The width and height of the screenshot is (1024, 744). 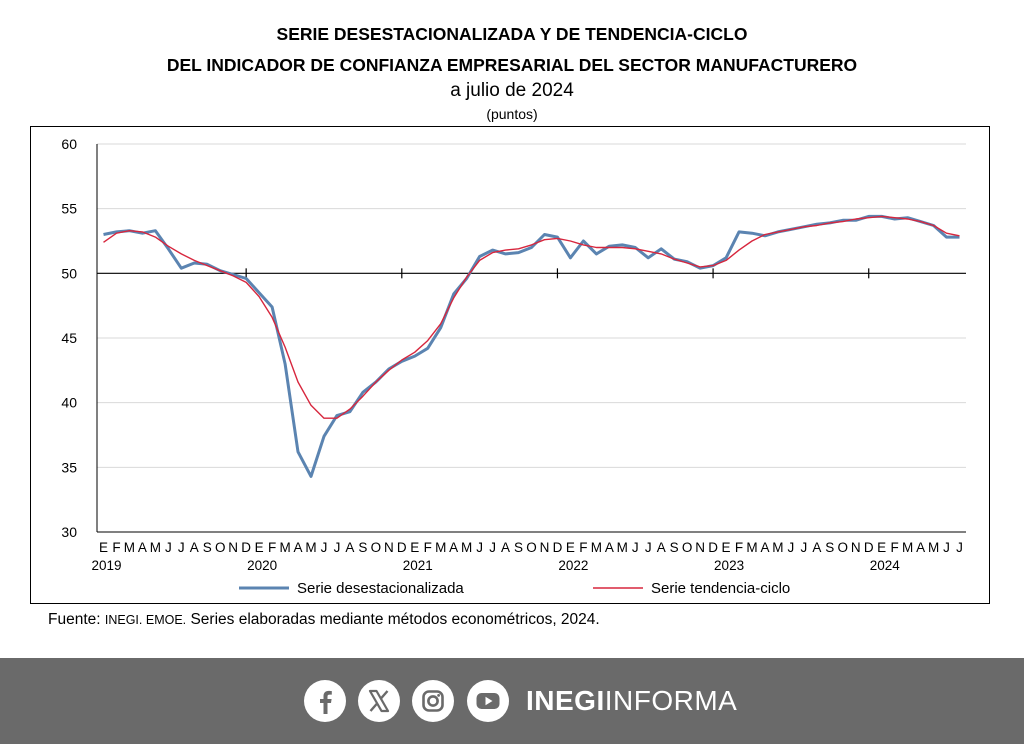 I want to click on x-year-label: 2023, so click(x=729, y=565).